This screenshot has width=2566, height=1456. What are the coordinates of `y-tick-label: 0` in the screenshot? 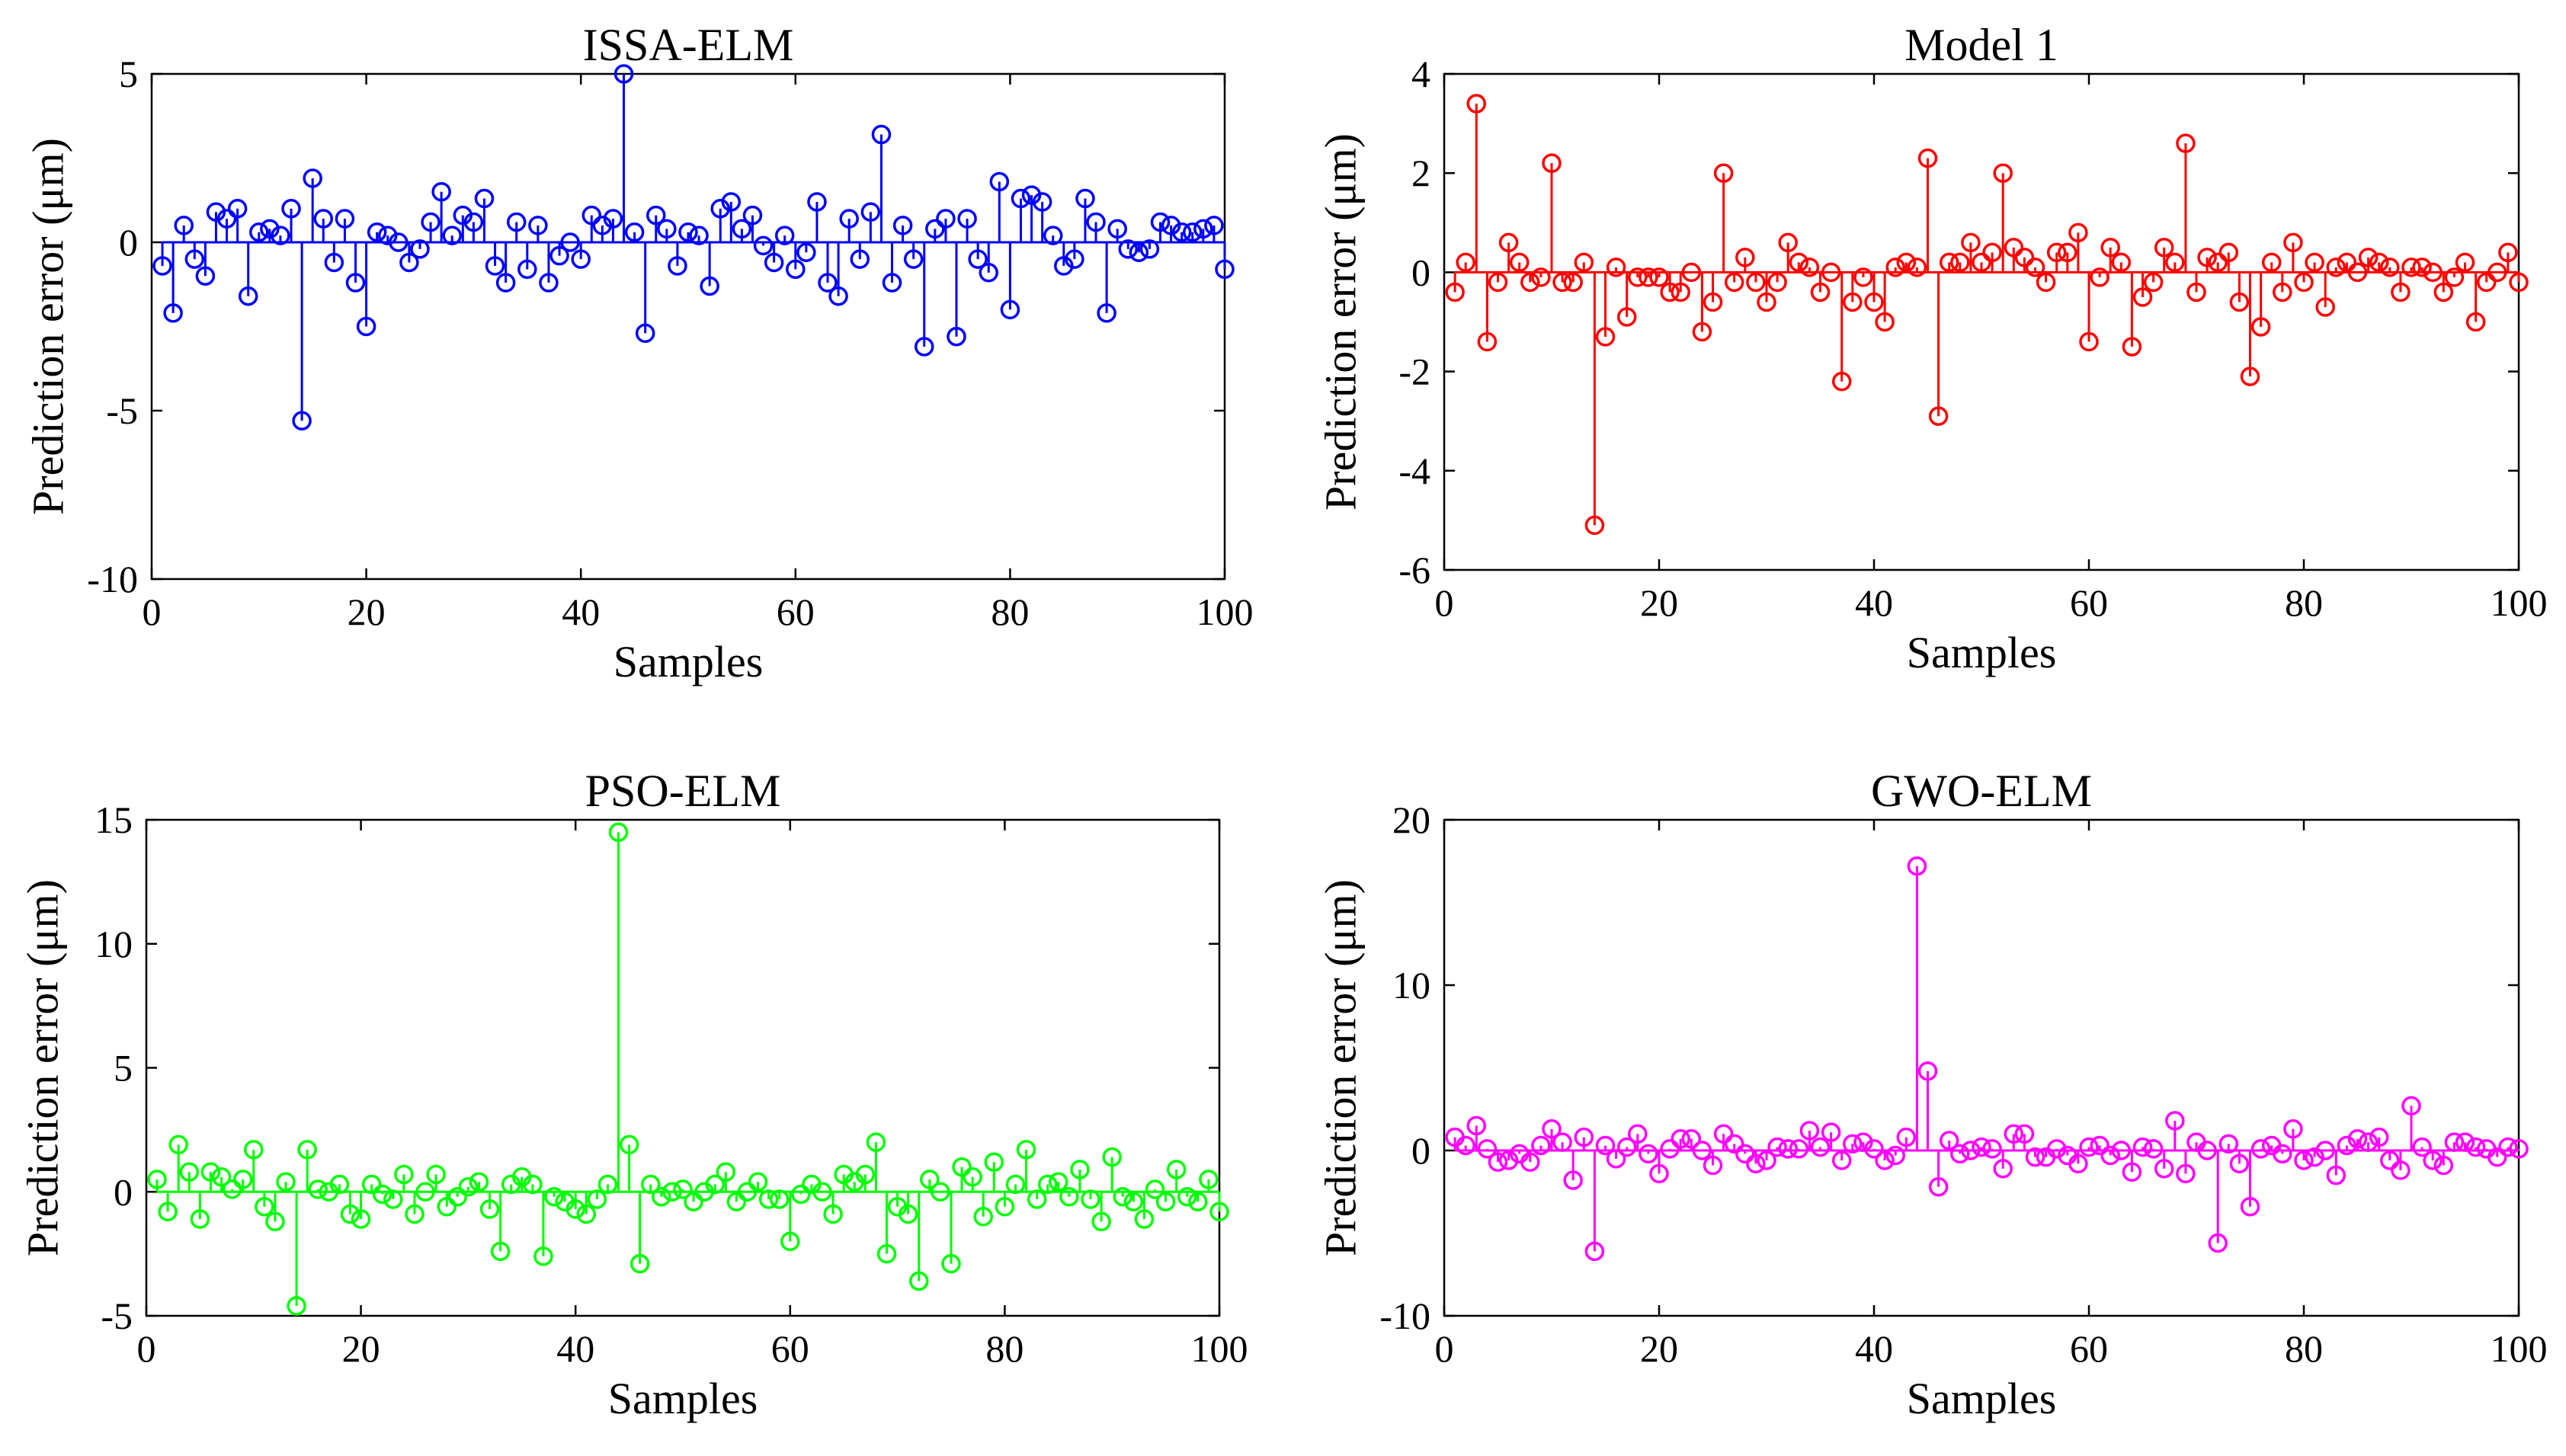 It's located at (1420, 272).